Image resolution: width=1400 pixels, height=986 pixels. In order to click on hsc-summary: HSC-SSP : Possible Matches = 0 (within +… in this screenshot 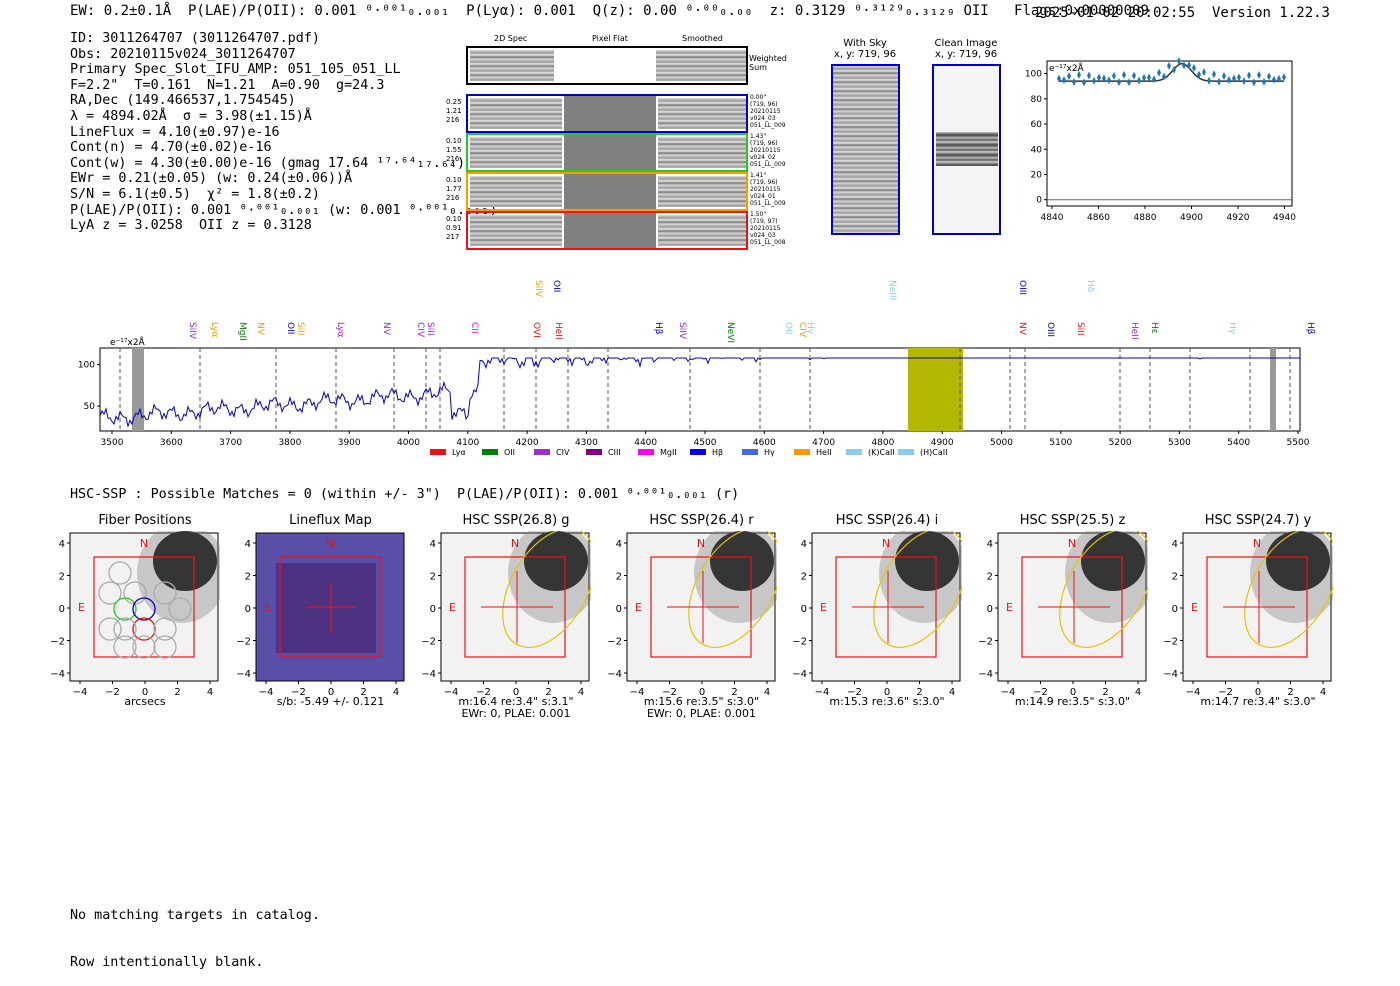, I will do `click(405, 494)`.